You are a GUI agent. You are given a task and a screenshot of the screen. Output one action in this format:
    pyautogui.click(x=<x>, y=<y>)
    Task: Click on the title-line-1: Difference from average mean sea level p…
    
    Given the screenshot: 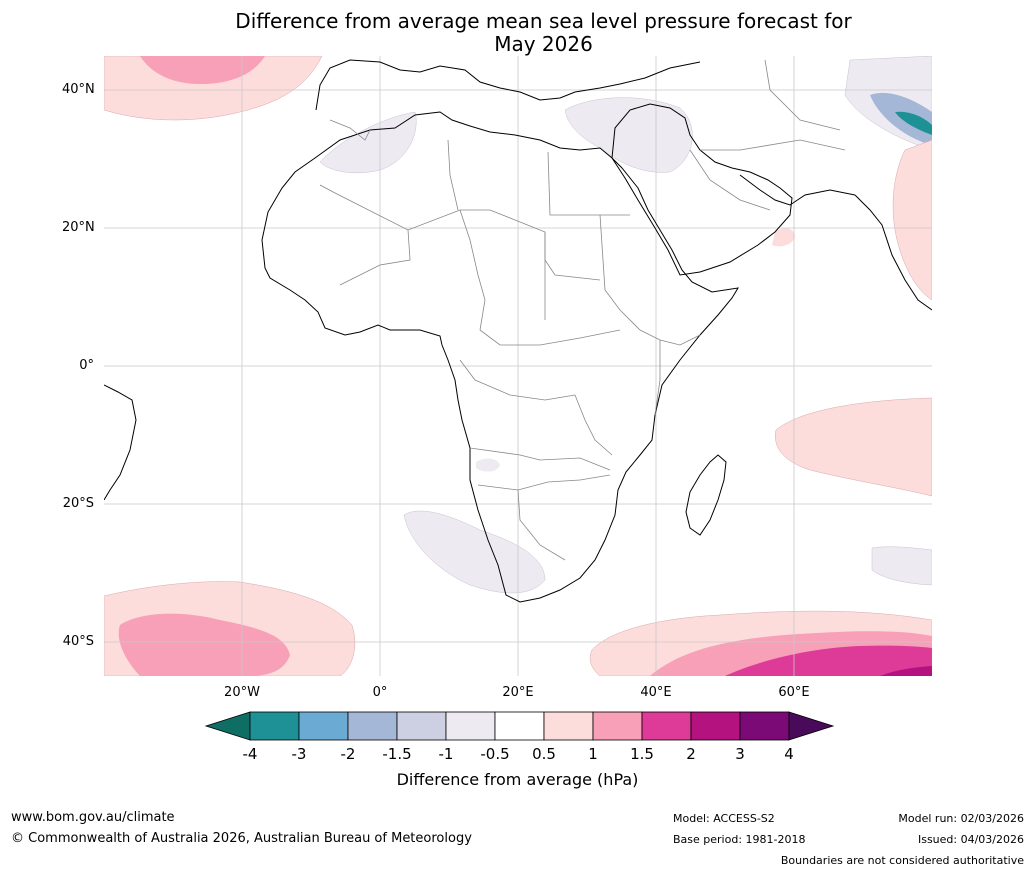 What is the action you would take?
    pyautogui.click(x=543, y=21)
    